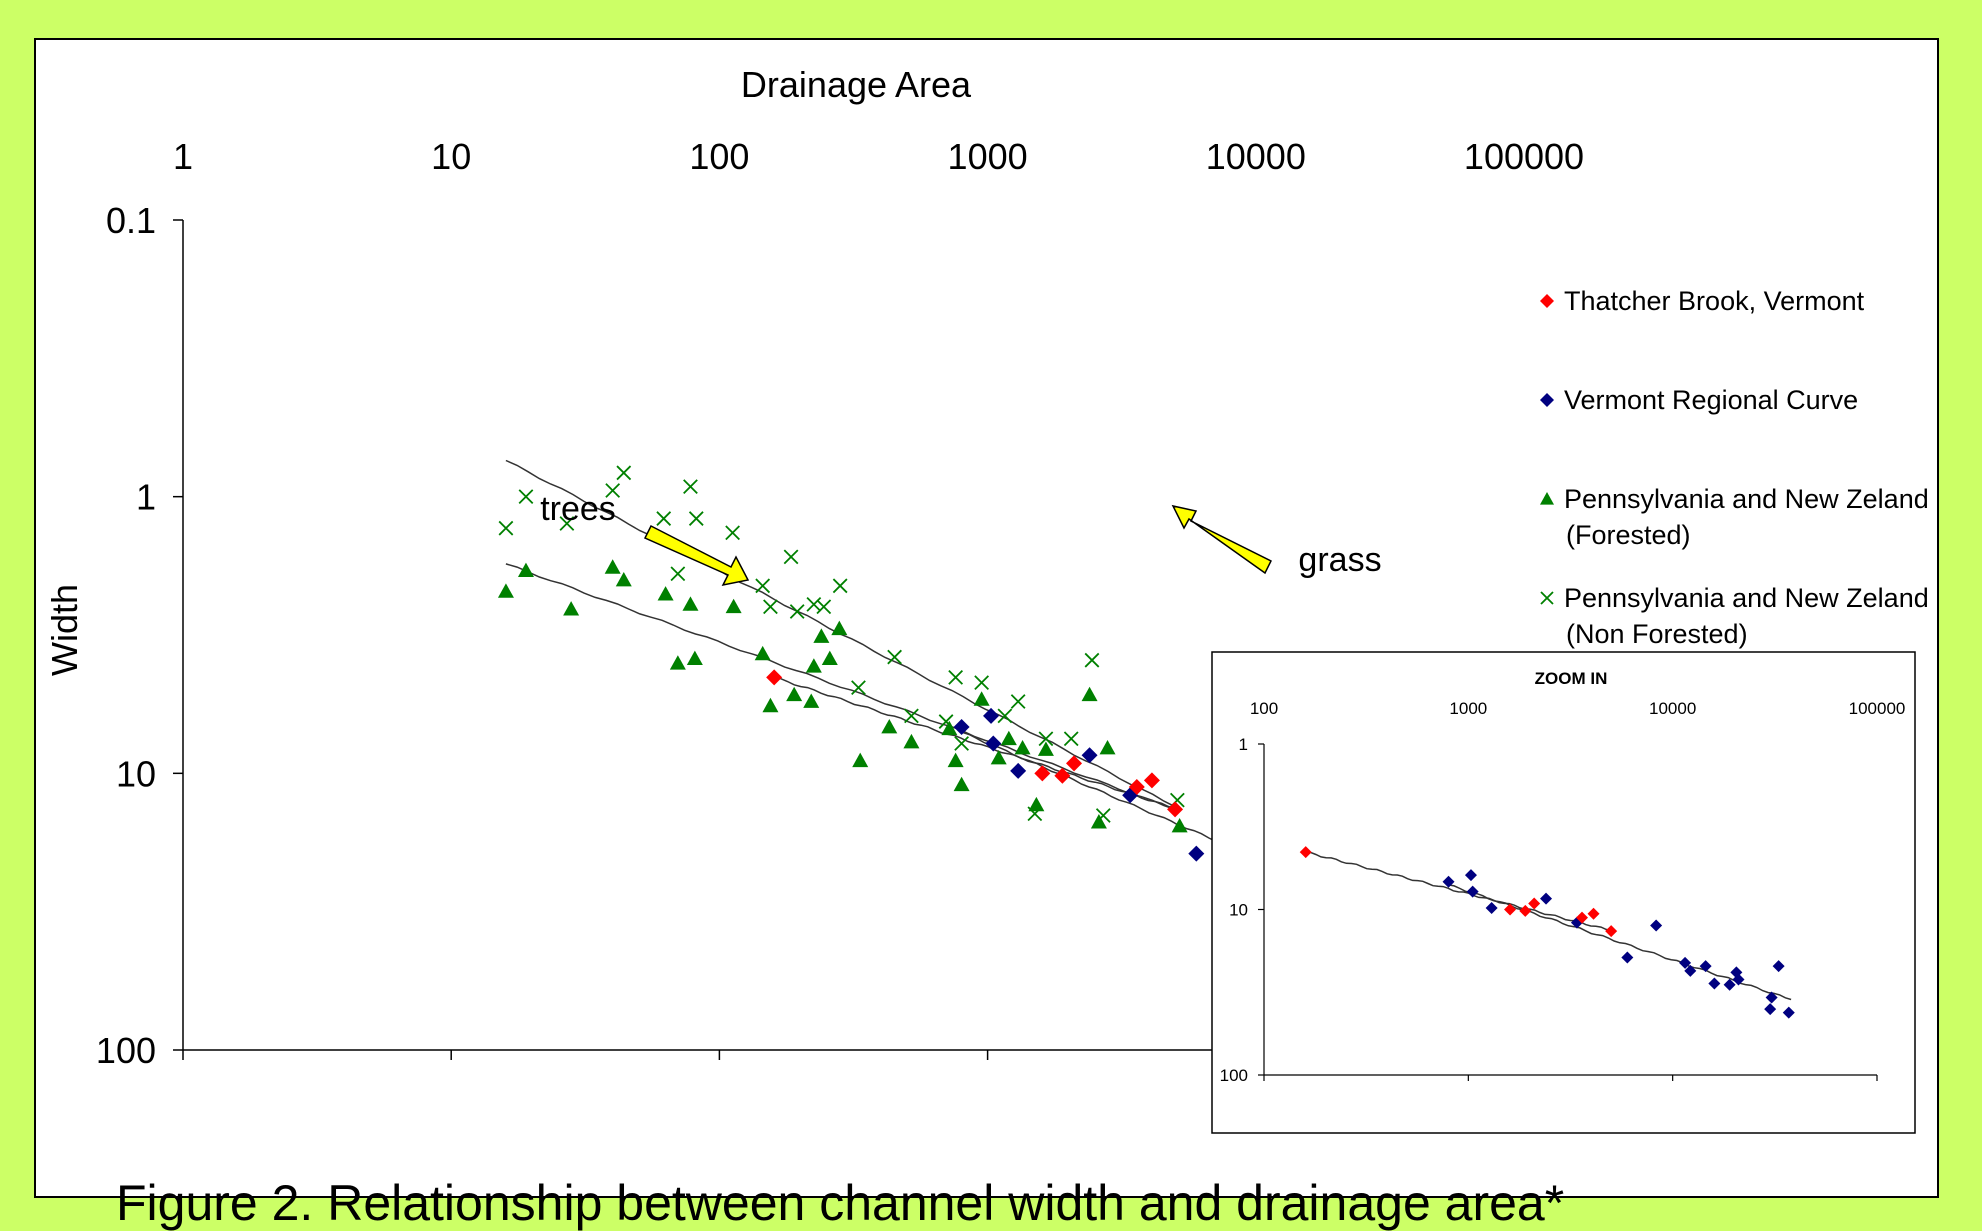 This screenshot has height=1231, width=1982. I want to click on legend-marker-thatcher, so click(1547, 301).